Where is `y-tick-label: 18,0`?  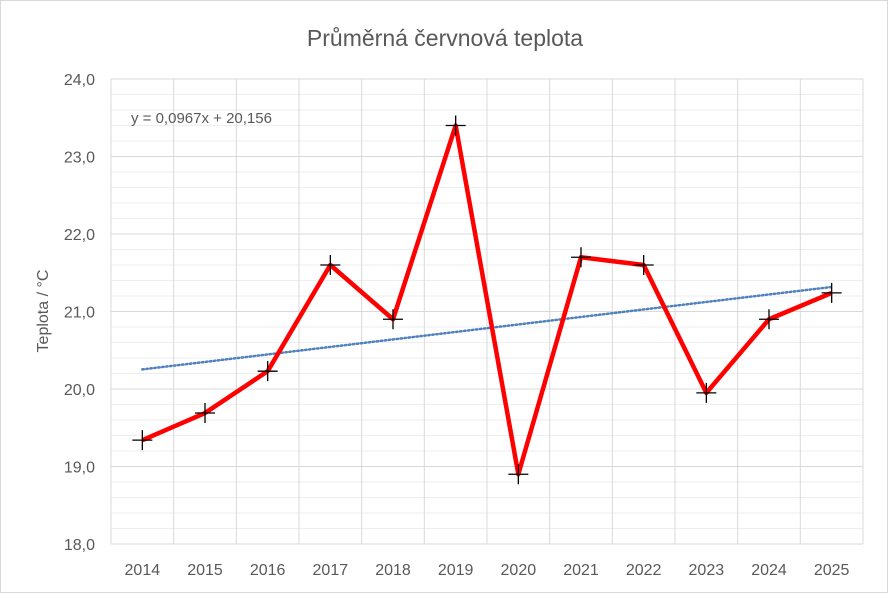 y-tick-label: 18,0 is located at coordinates (79, 545).